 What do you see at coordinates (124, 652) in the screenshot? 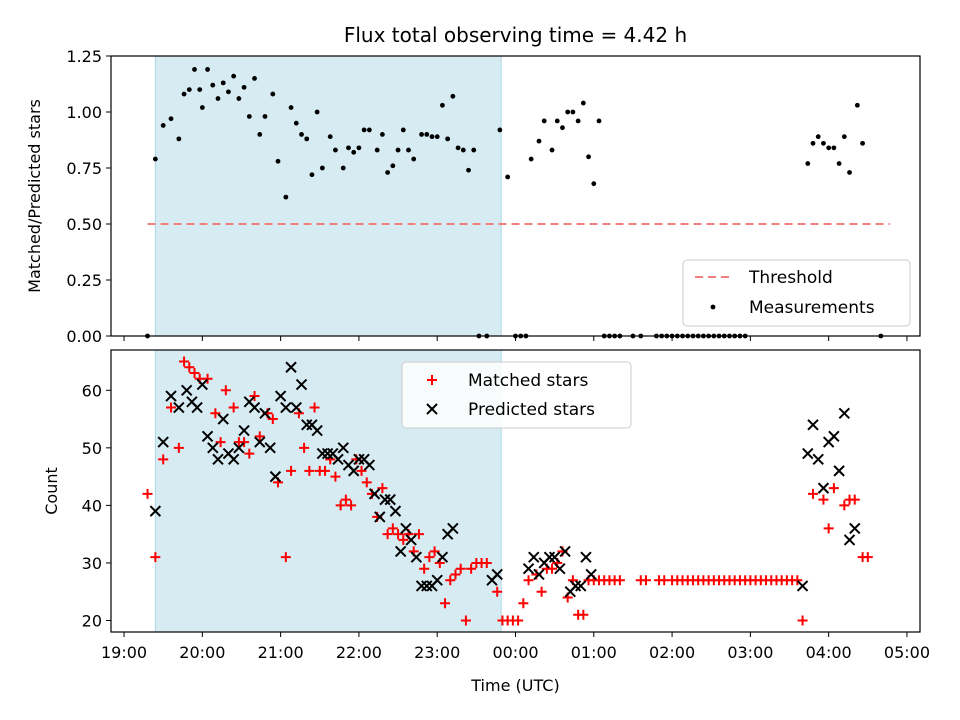
I see `x-tick-label: 19:00` at bounding box center [124, 652].